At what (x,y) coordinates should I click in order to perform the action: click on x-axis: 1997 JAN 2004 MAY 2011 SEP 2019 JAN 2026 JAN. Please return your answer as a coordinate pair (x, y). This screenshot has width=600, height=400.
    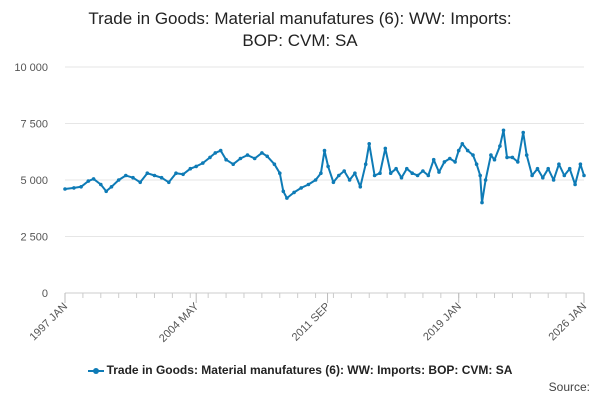
    Looking at the image, I should click on (308, 318).